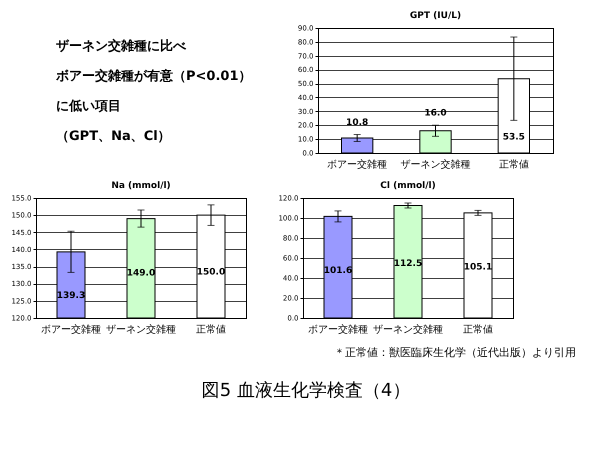 The image size is (611, 461). What do you see at coordinates (211, 273) in the screenshot?
I see `data-label: 150.0` at bounding box center [211, 273].